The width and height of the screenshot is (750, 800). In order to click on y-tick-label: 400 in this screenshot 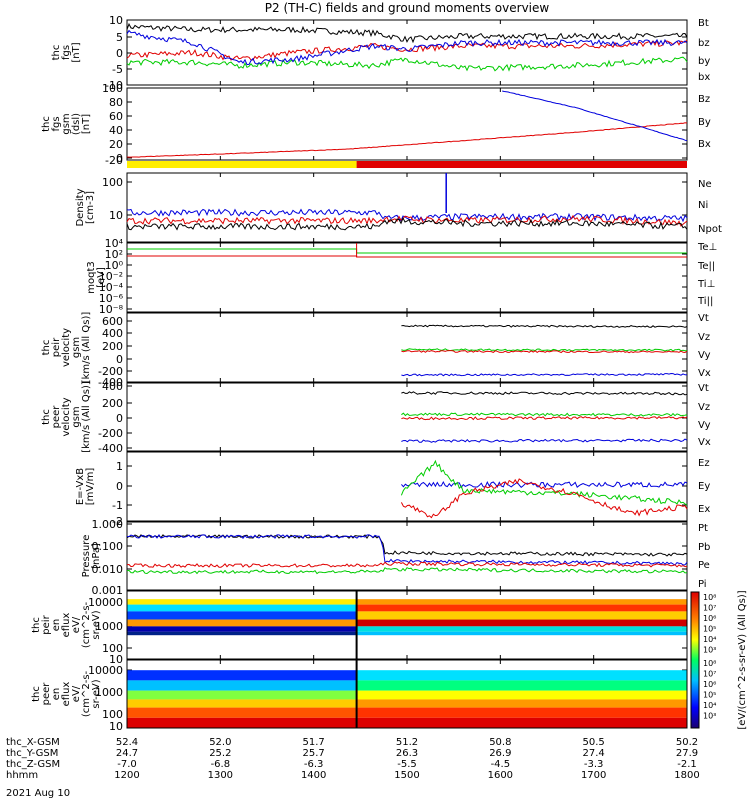, I will do `click(112, 333)`.